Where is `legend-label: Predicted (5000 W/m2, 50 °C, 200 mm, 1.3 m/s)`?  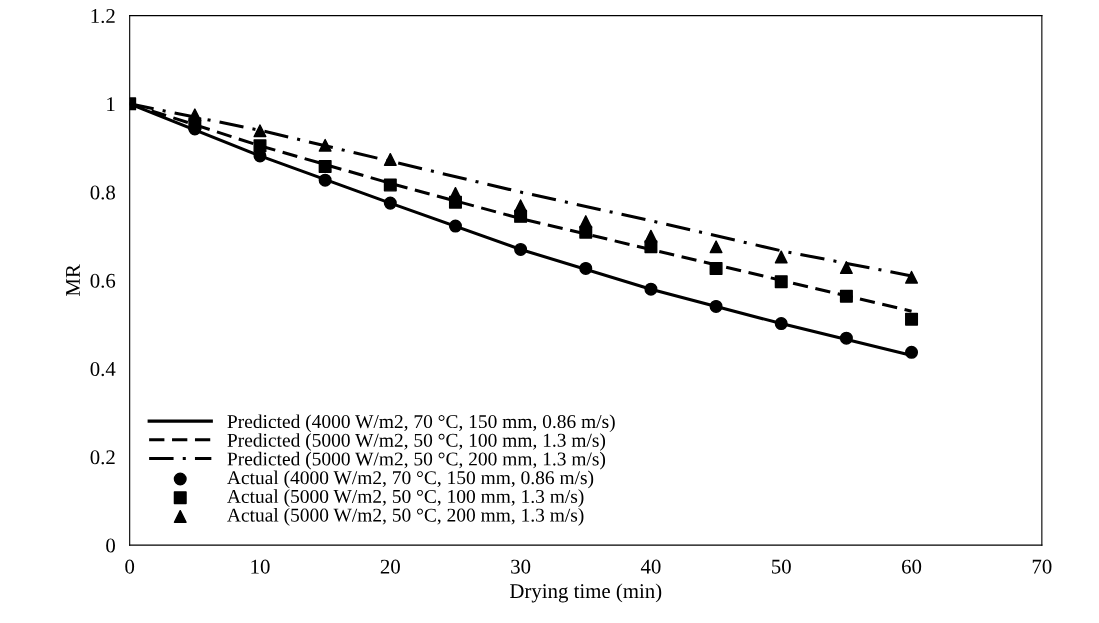
legend-label: Predicted (5000 W/m2, 50 °C, 200 mm, 1.3 m/s) is located at coordinates (416, 460).